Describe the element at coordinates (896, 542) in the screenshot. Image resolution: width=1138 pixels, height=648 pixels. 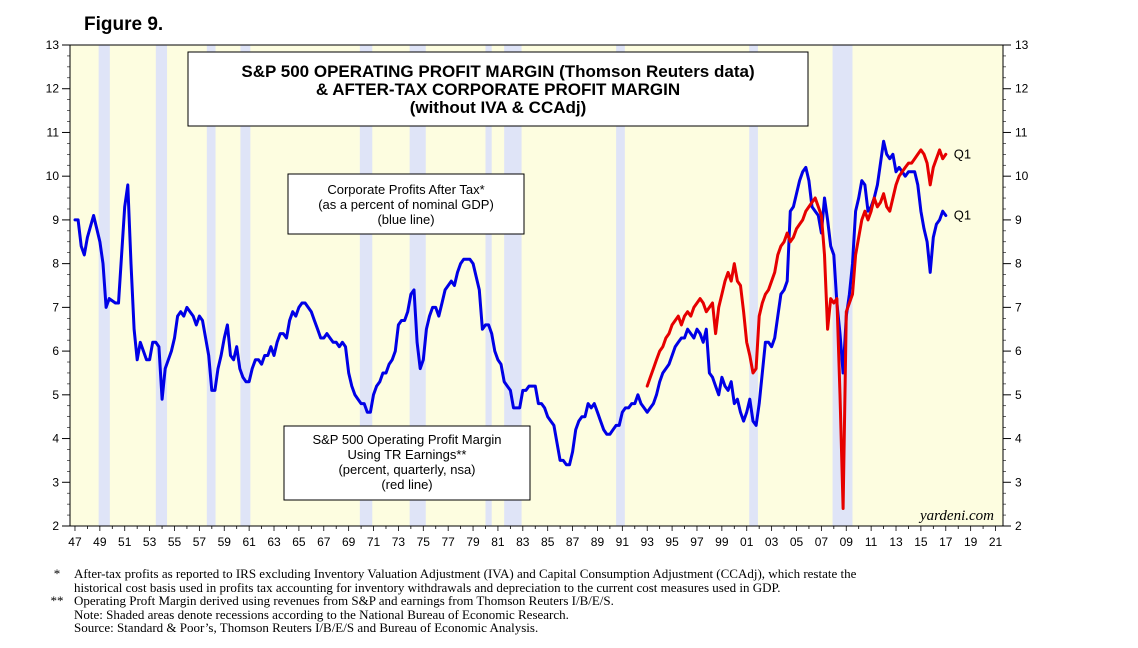
I see `x-tick-label: 13` at that location.